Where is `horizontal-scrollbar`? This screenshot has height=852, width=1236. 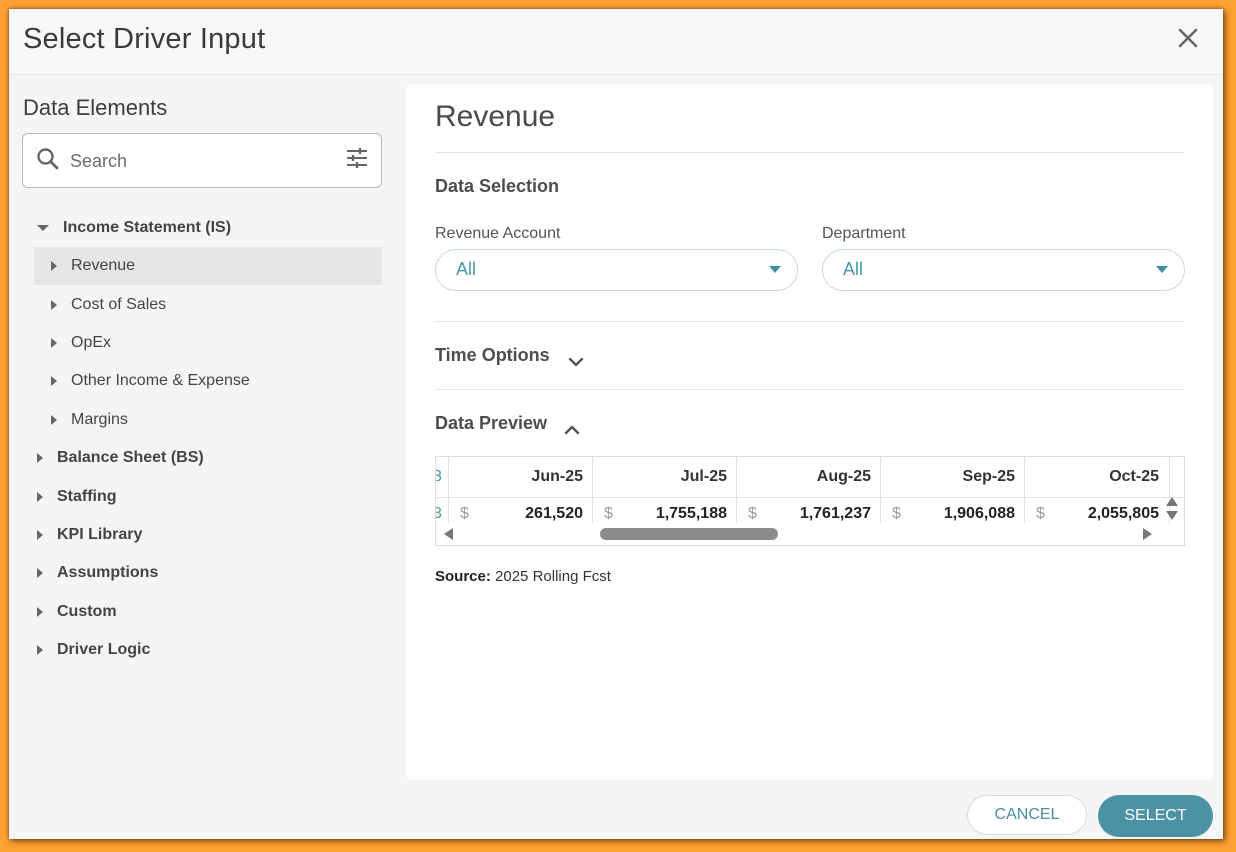
horizontal-scrollbar is located at coordinates (802, 533).